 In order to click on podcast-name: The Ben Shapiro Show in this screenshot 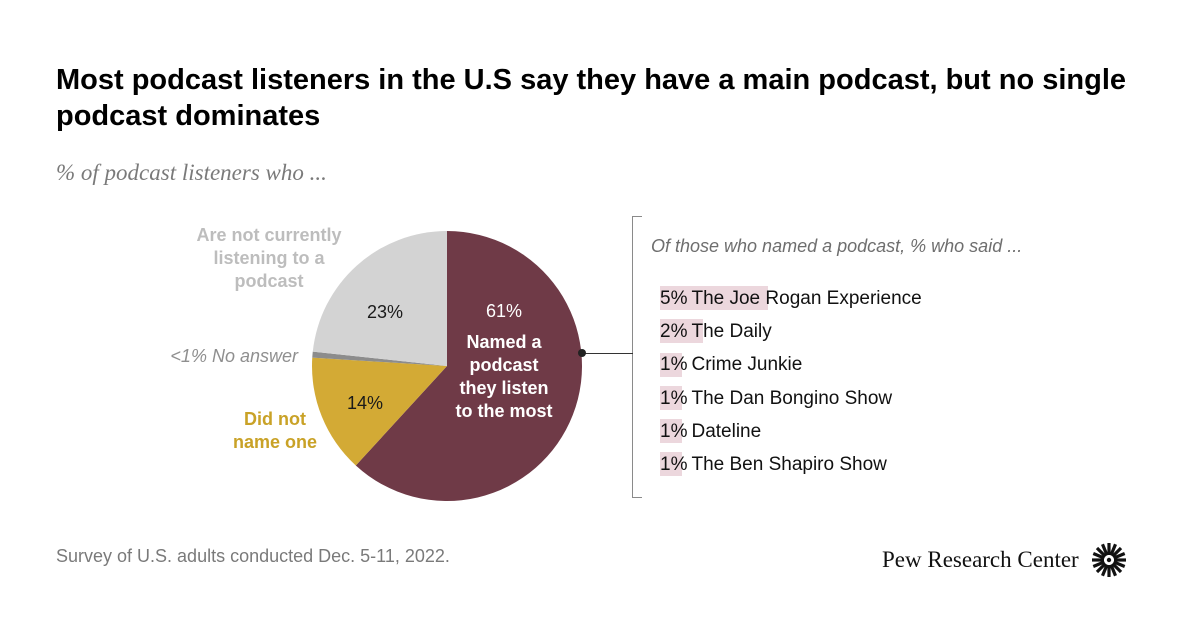, I will do `click(789, 465)`.